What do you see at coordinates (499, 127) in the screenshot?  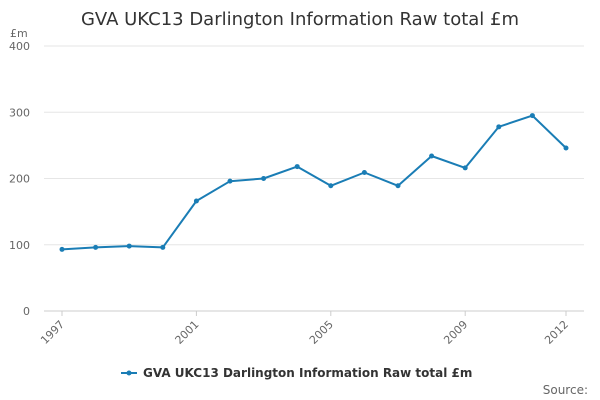 I see `data-point-2010` at bounding box center [499, 127].